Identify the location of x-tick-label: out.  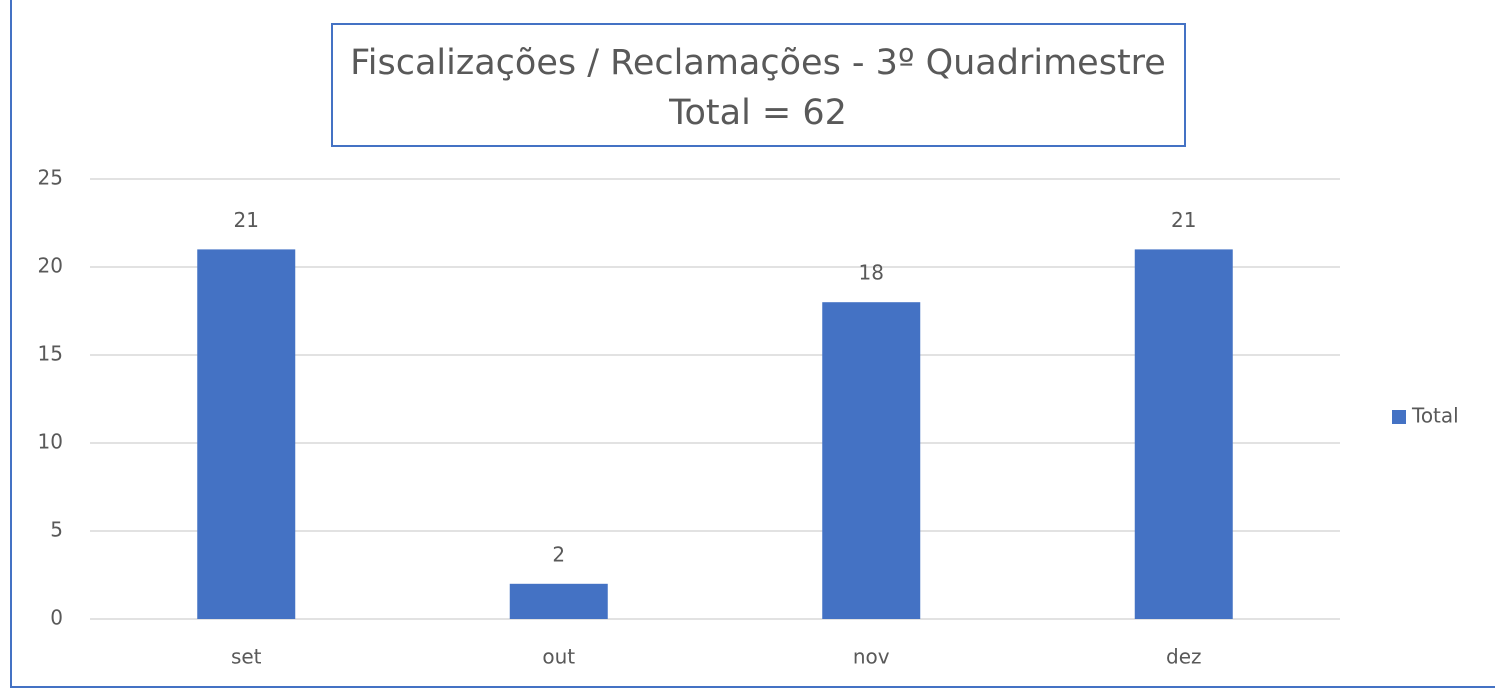
(558, 657).